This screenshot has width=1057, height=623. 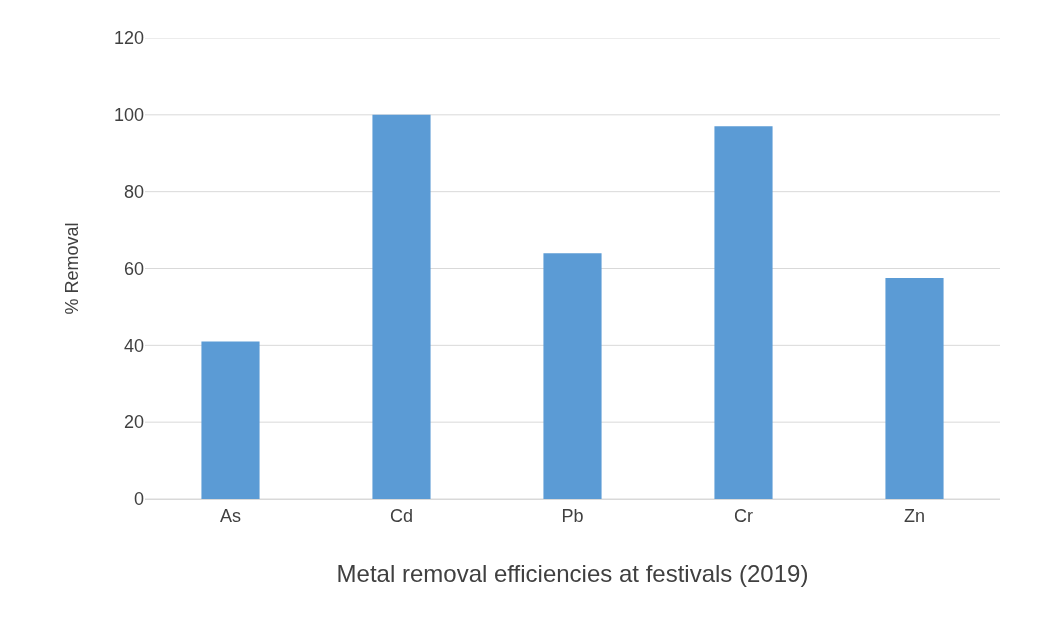 I want to click on y-tick-label: 40, so click(x=133, y=345).